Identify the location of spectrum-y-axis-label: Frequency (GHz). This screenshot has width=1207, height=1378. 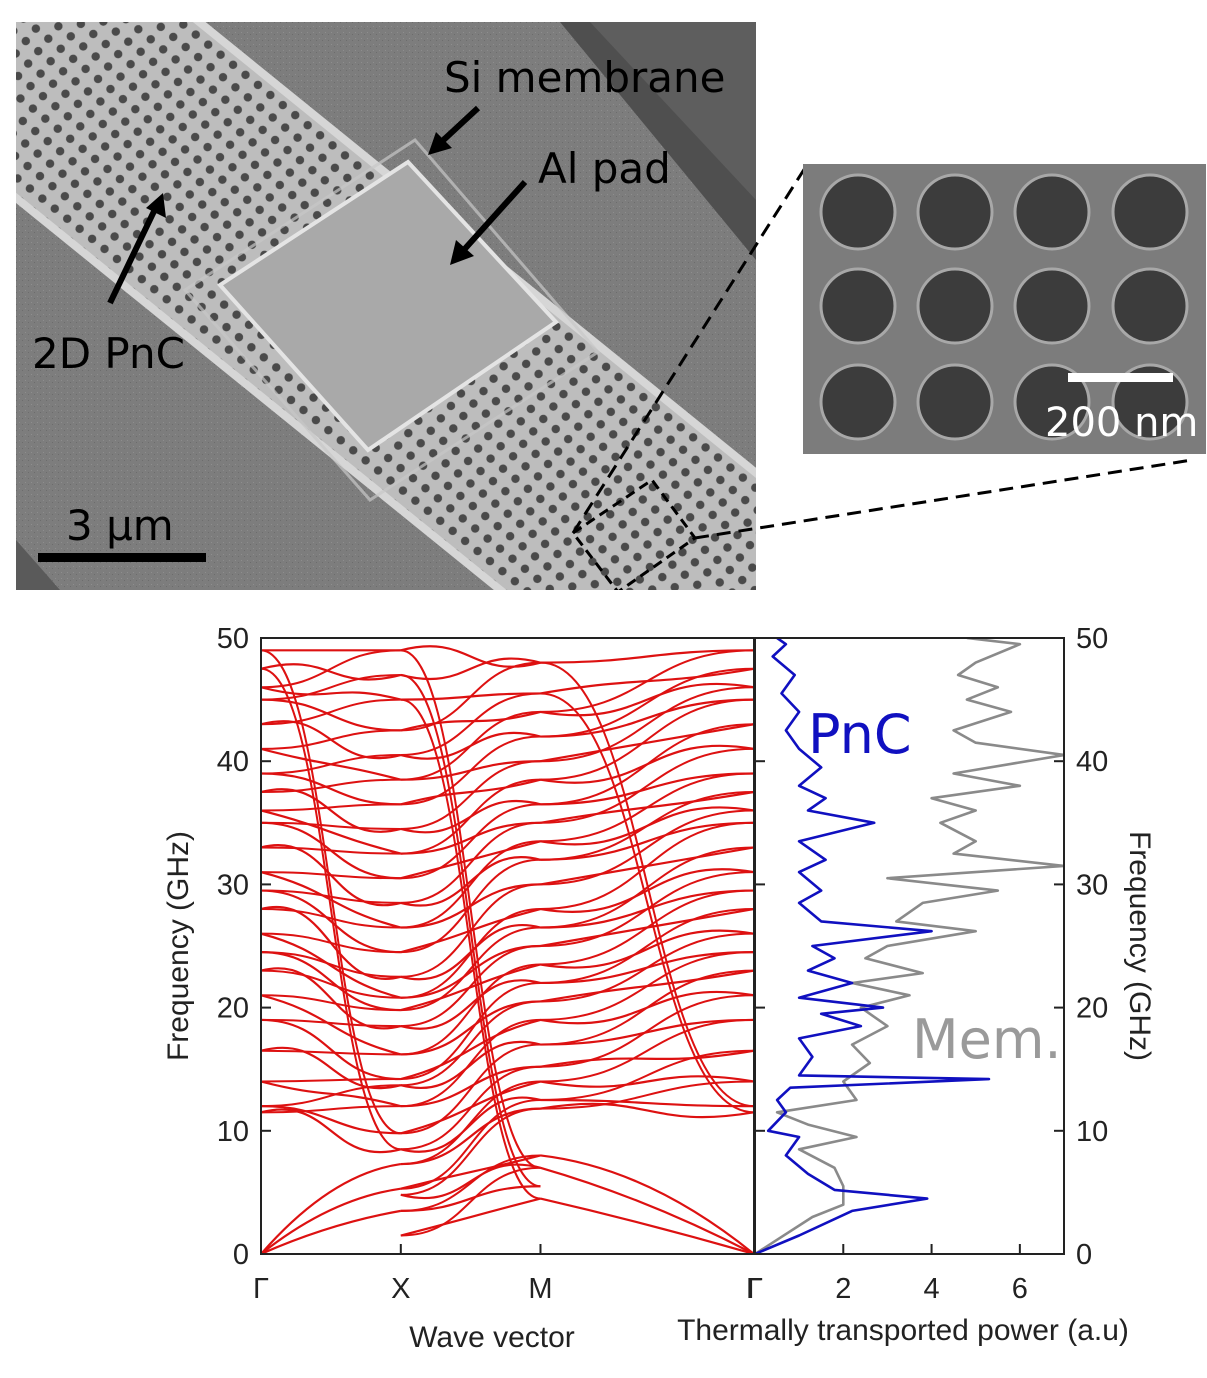
(1139, 946).